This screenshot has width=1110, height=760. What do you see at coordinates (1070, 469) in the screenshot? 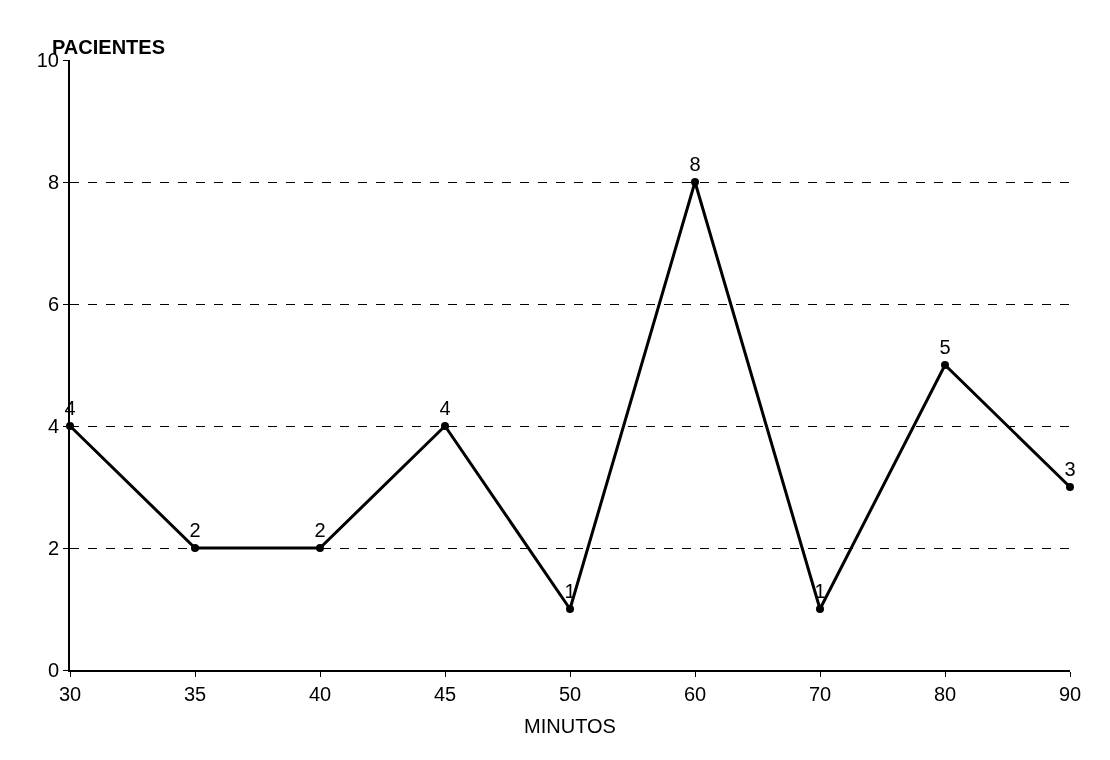
I see `data-label: 3` at bounding box center [1070, 469].